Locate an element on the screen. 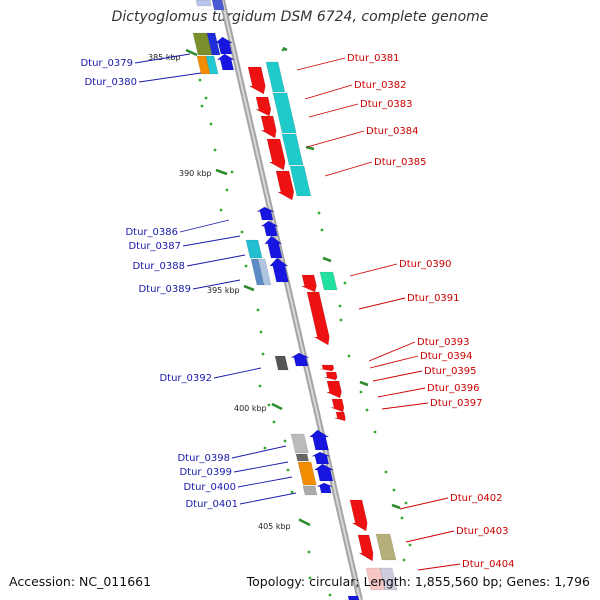 This screenshot has width=600, height=600. forward-gene-label: Dtur_0381 is located at coordinates (373, 58).